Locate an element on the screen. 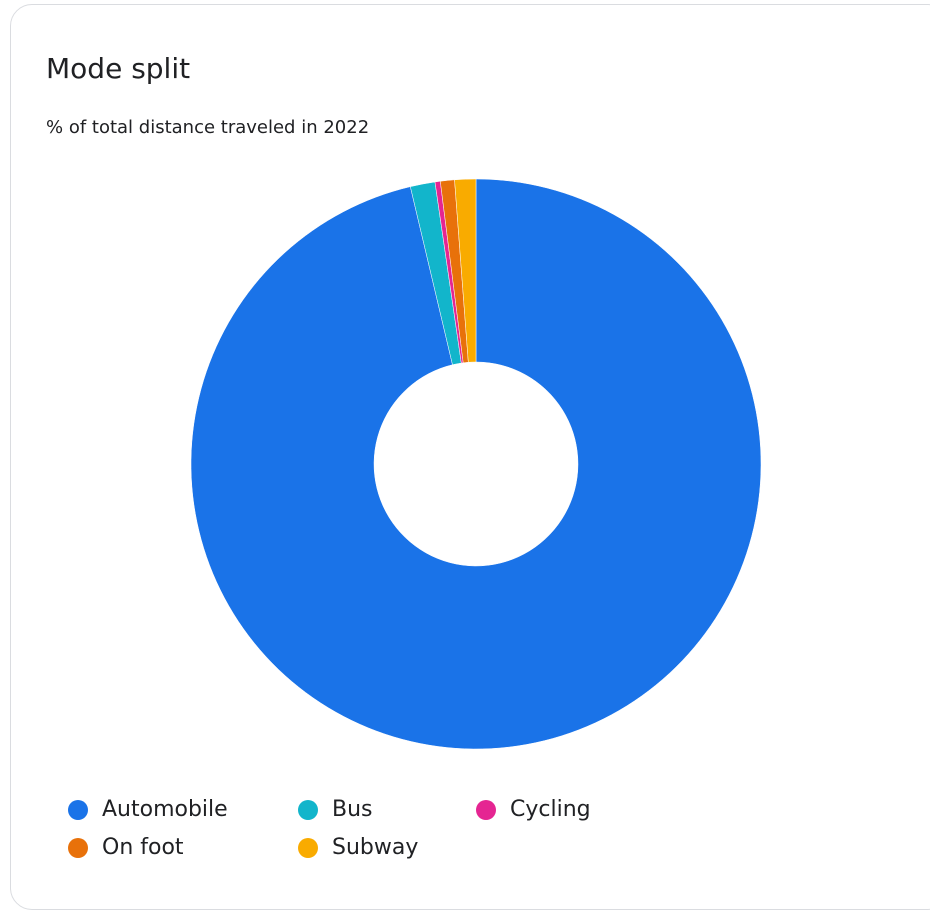 The width and height of the screenshot is (930, 920). donut-slice is located at coordinates (465, 270).